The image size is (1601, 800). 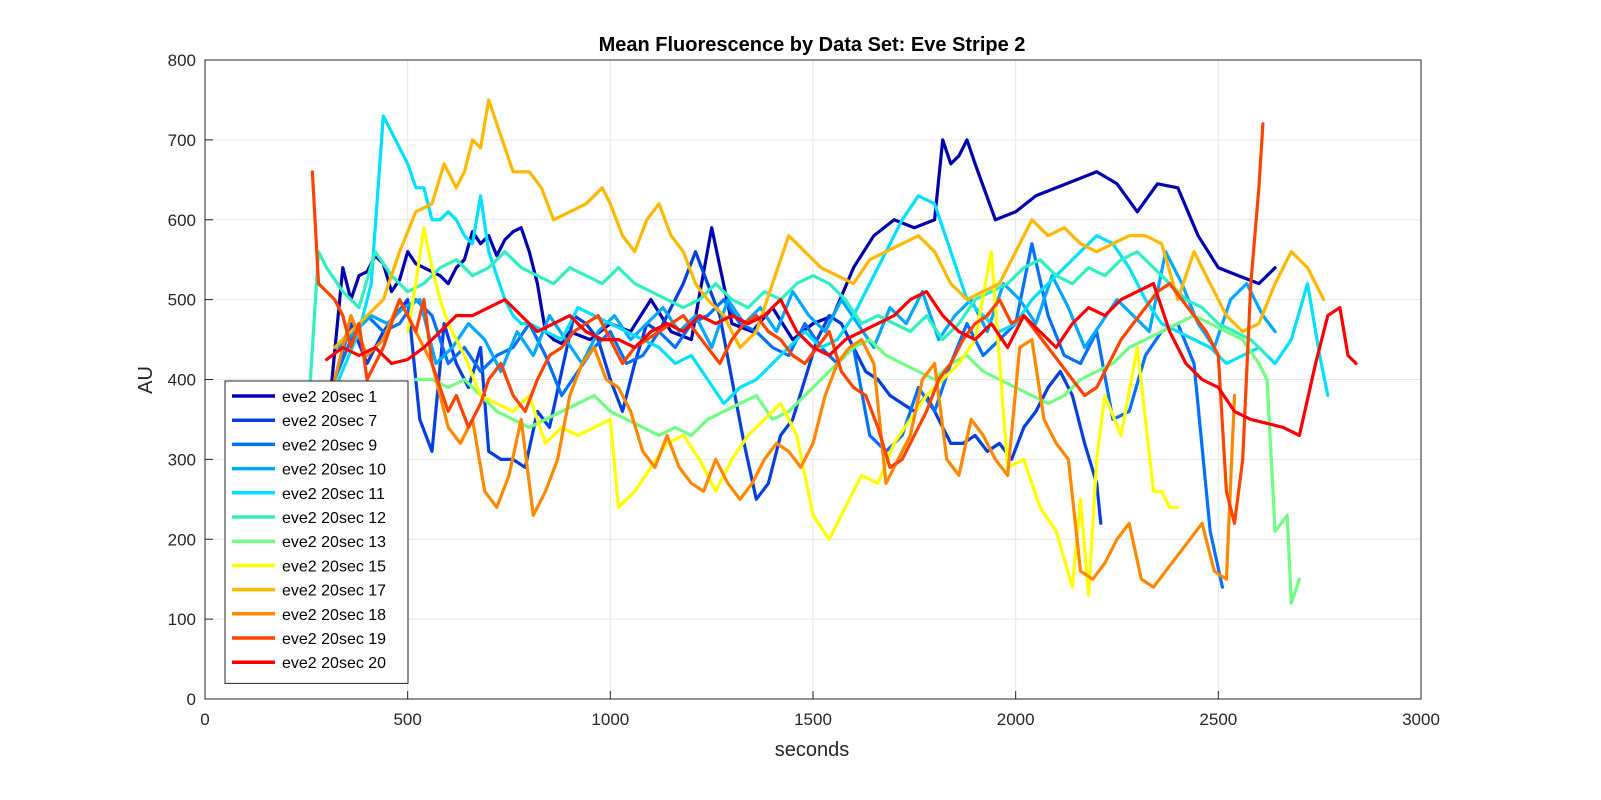 What do you see at coordinates (812, 750) in the screenshot?
I see `x-axis-label: seconds` at bounding box center [812, 750].